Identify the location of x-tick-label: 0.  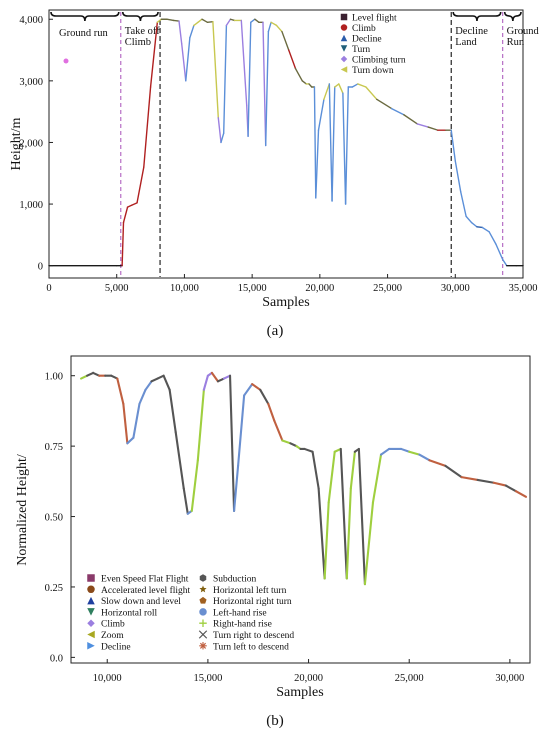
(48, 288).